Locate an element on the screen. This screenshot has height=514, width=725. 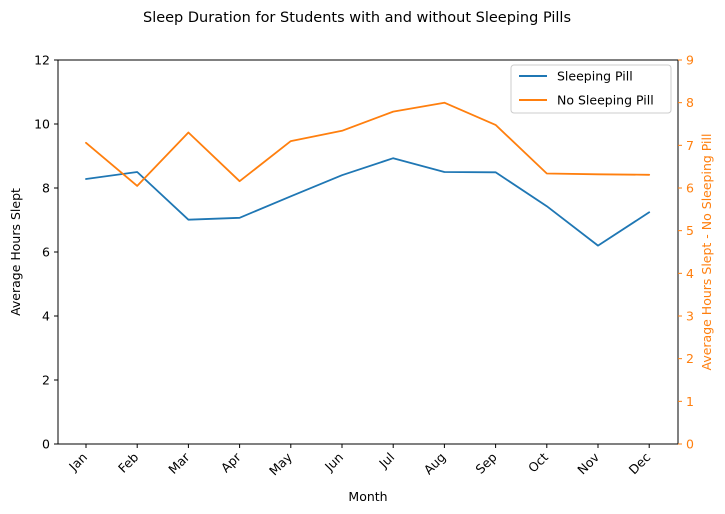
x-tick-label: Apr is located at coordinates (231, 462).